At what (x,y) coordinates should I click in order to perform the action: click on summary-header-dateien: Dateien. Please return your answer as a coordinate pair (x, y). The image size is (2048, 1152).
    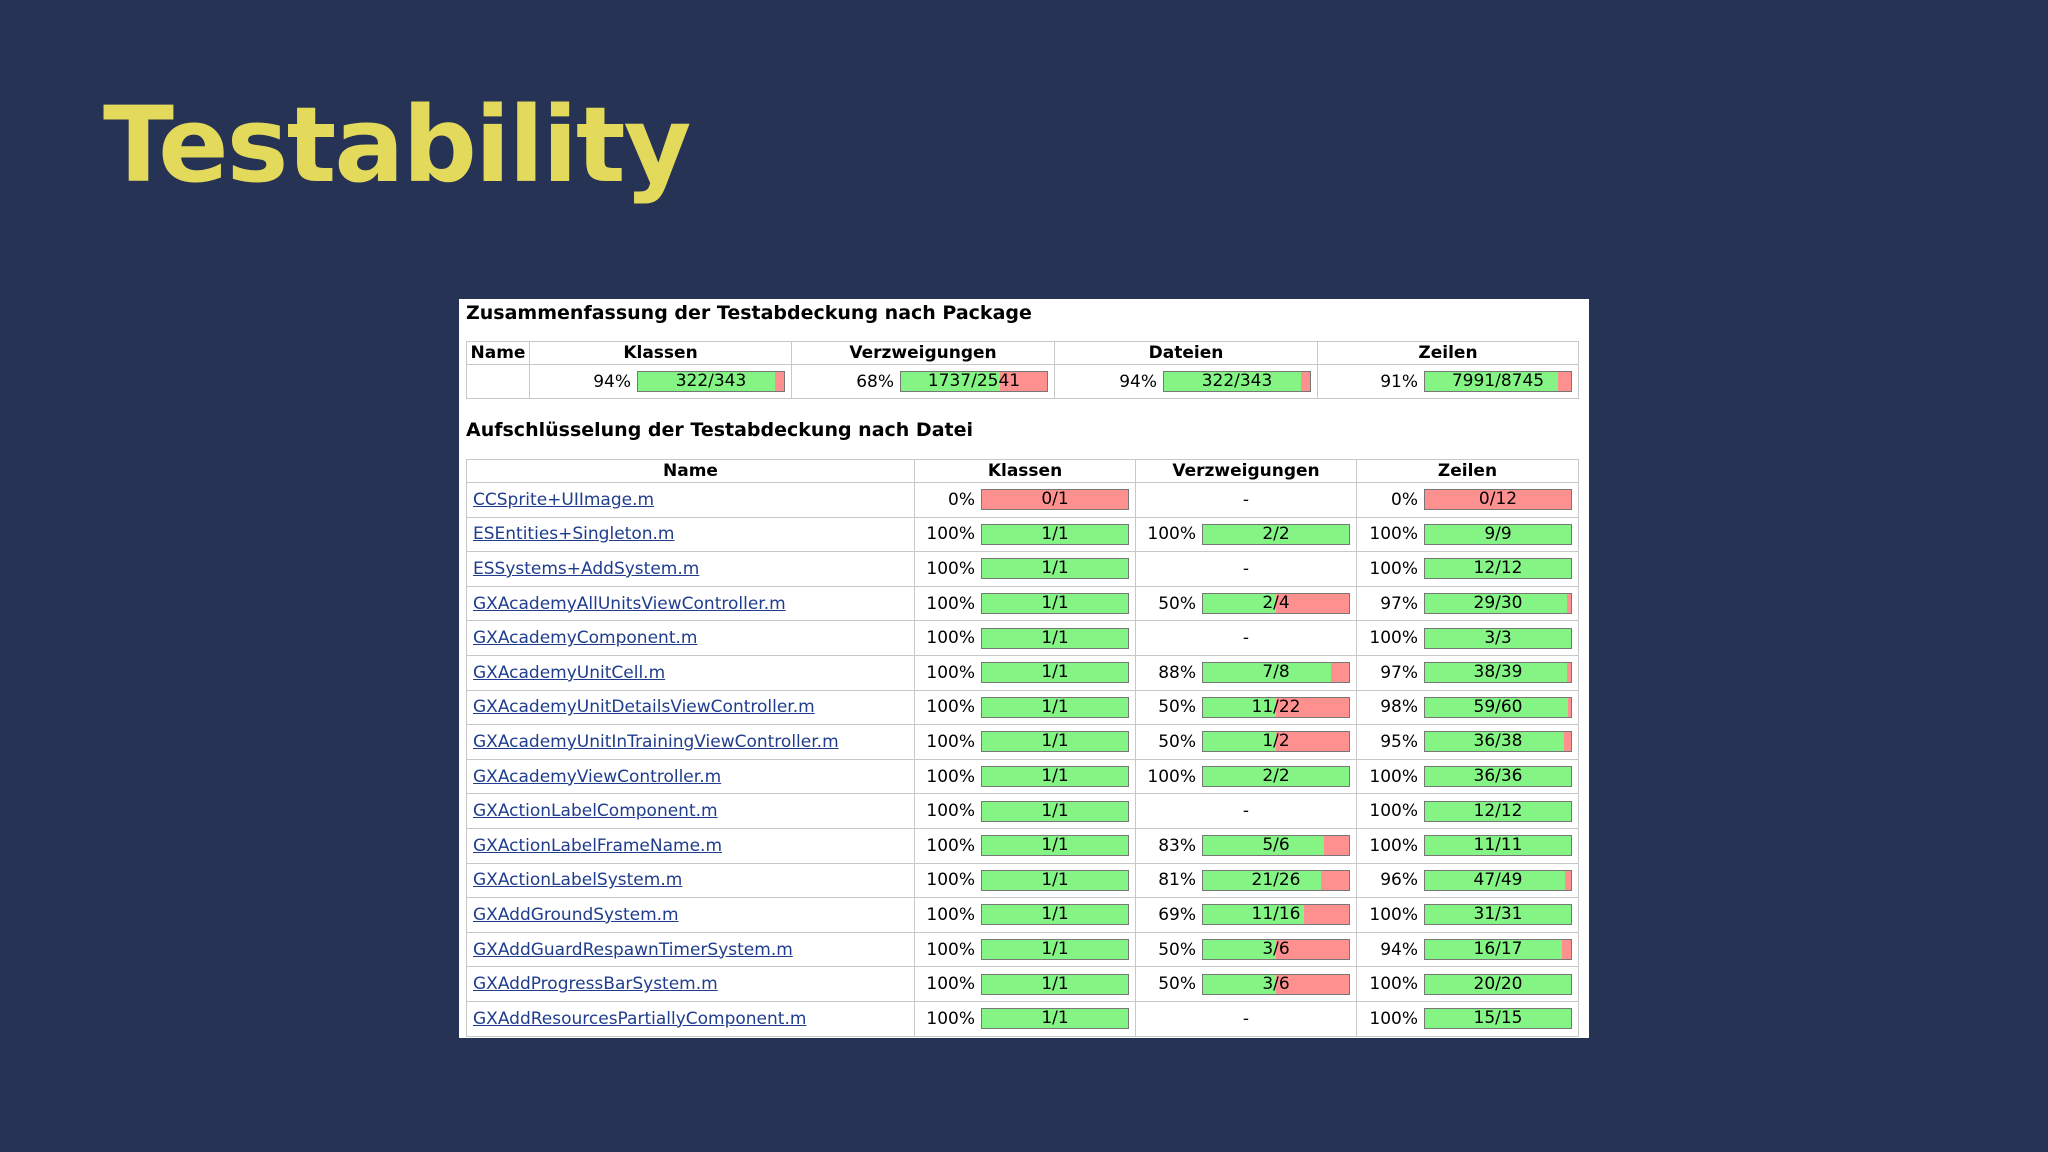
    Looking at the image, I should click on (1186, 353).